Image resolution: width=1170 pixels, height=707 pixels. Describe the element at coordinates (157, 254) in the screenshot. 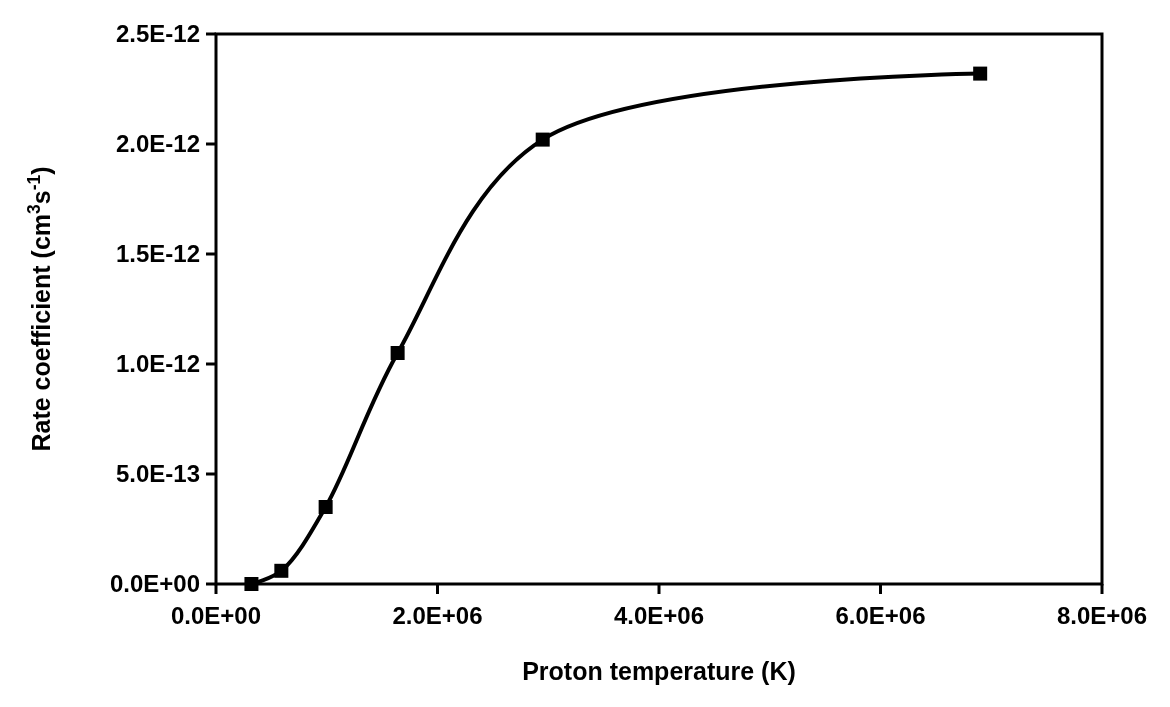

I see `y-tick-label: 1.5E-12` at that location.